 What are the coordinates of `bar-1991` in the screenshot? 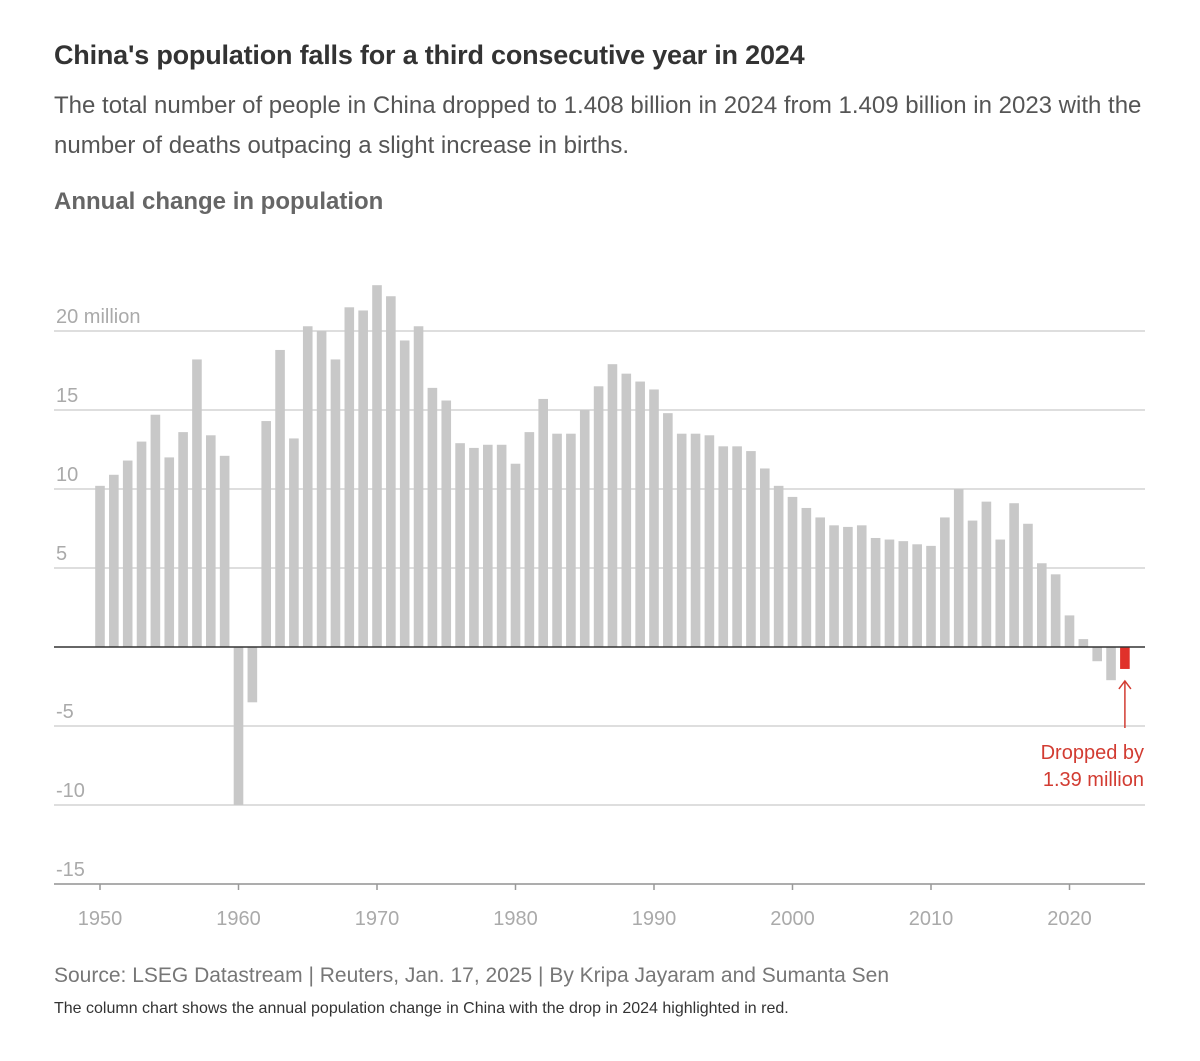 It's located at (668, 530).